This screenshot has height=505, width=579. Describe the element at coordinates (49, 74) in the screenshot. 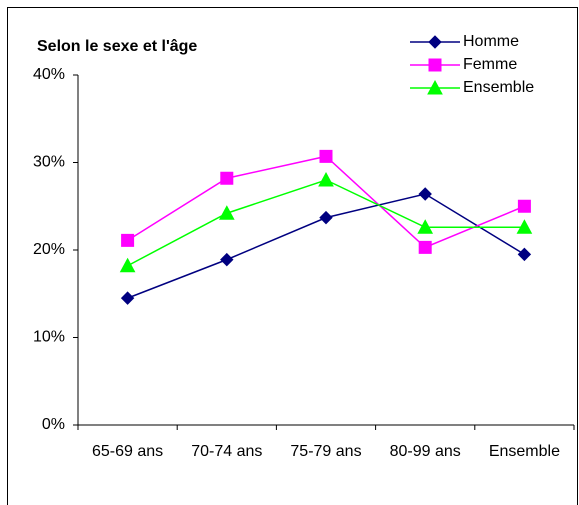

I see `y-tick-label: 40%` at that location.